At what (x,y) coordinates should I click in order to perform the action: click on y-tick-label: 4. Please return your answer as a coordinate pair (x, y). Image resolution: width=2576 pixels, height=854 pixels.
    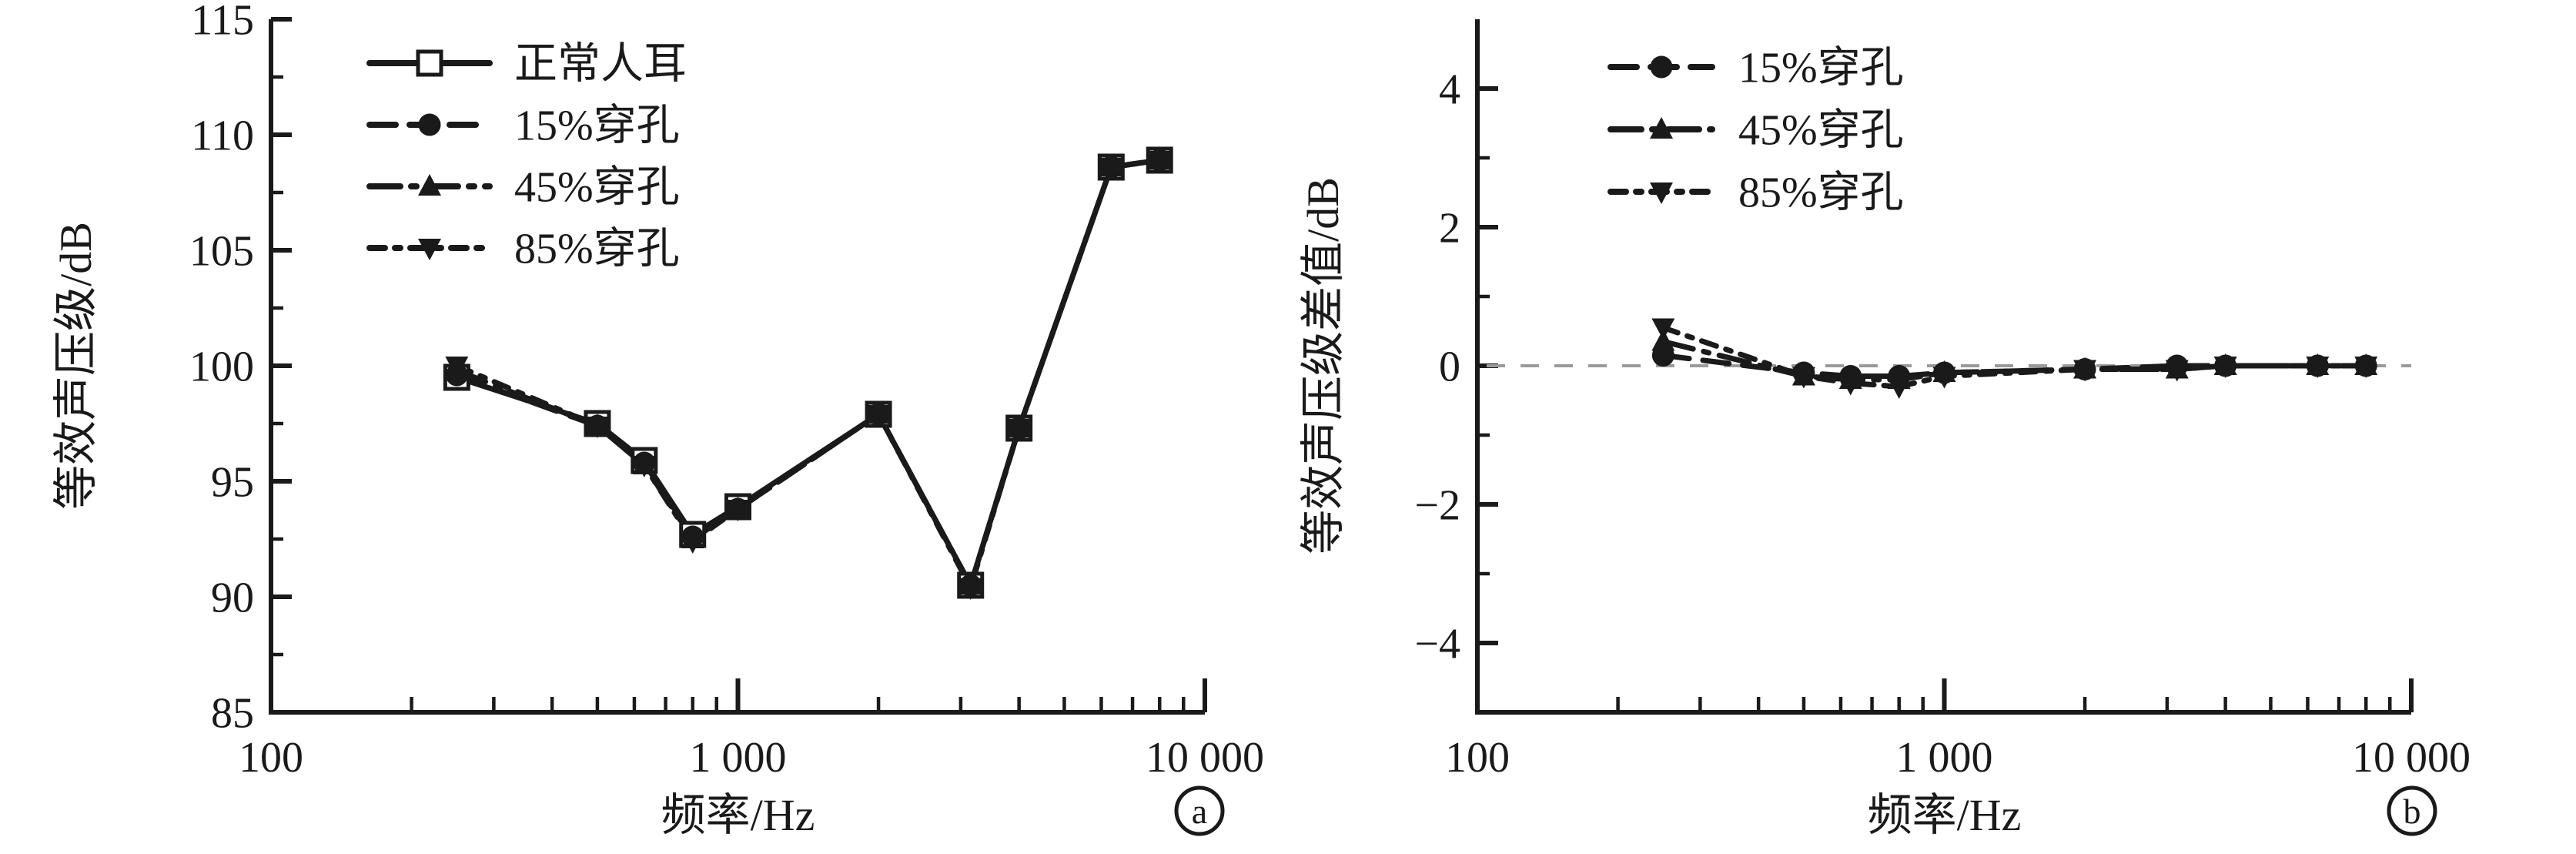
    Looking at the image, I should click on (1449, 90).